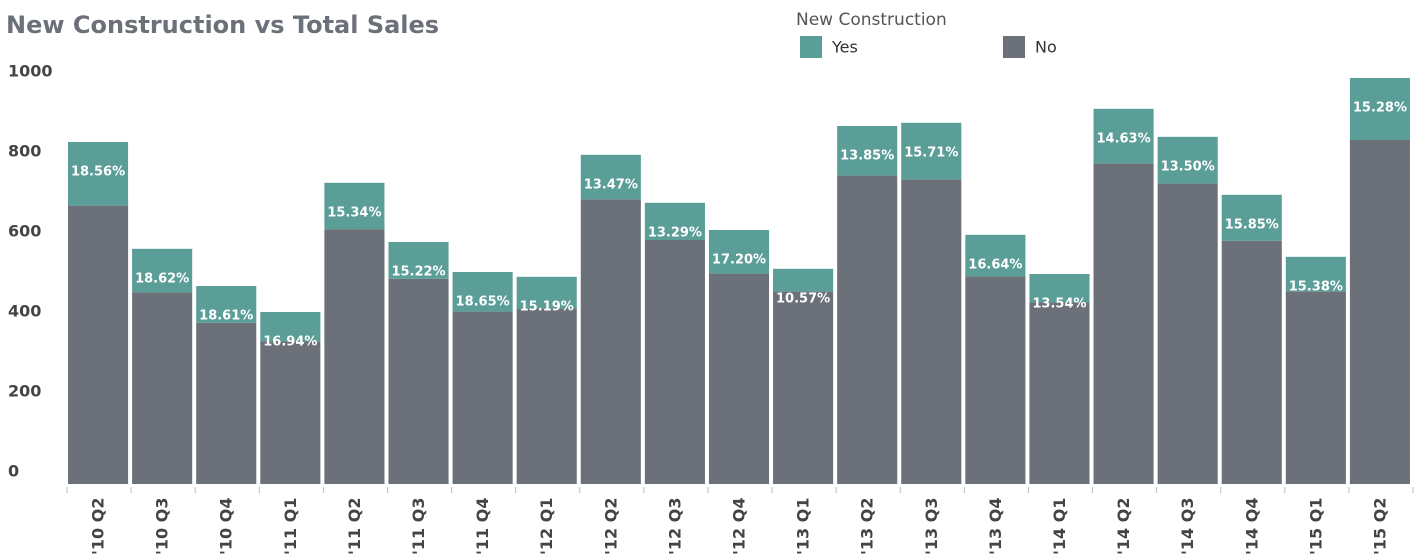 The width and height of the screenshot is (1421, 555). What do you see at coordinates (24, 391) in the screenshot?
I see `y-tick-label: 200` at bounding box center [24, 391].